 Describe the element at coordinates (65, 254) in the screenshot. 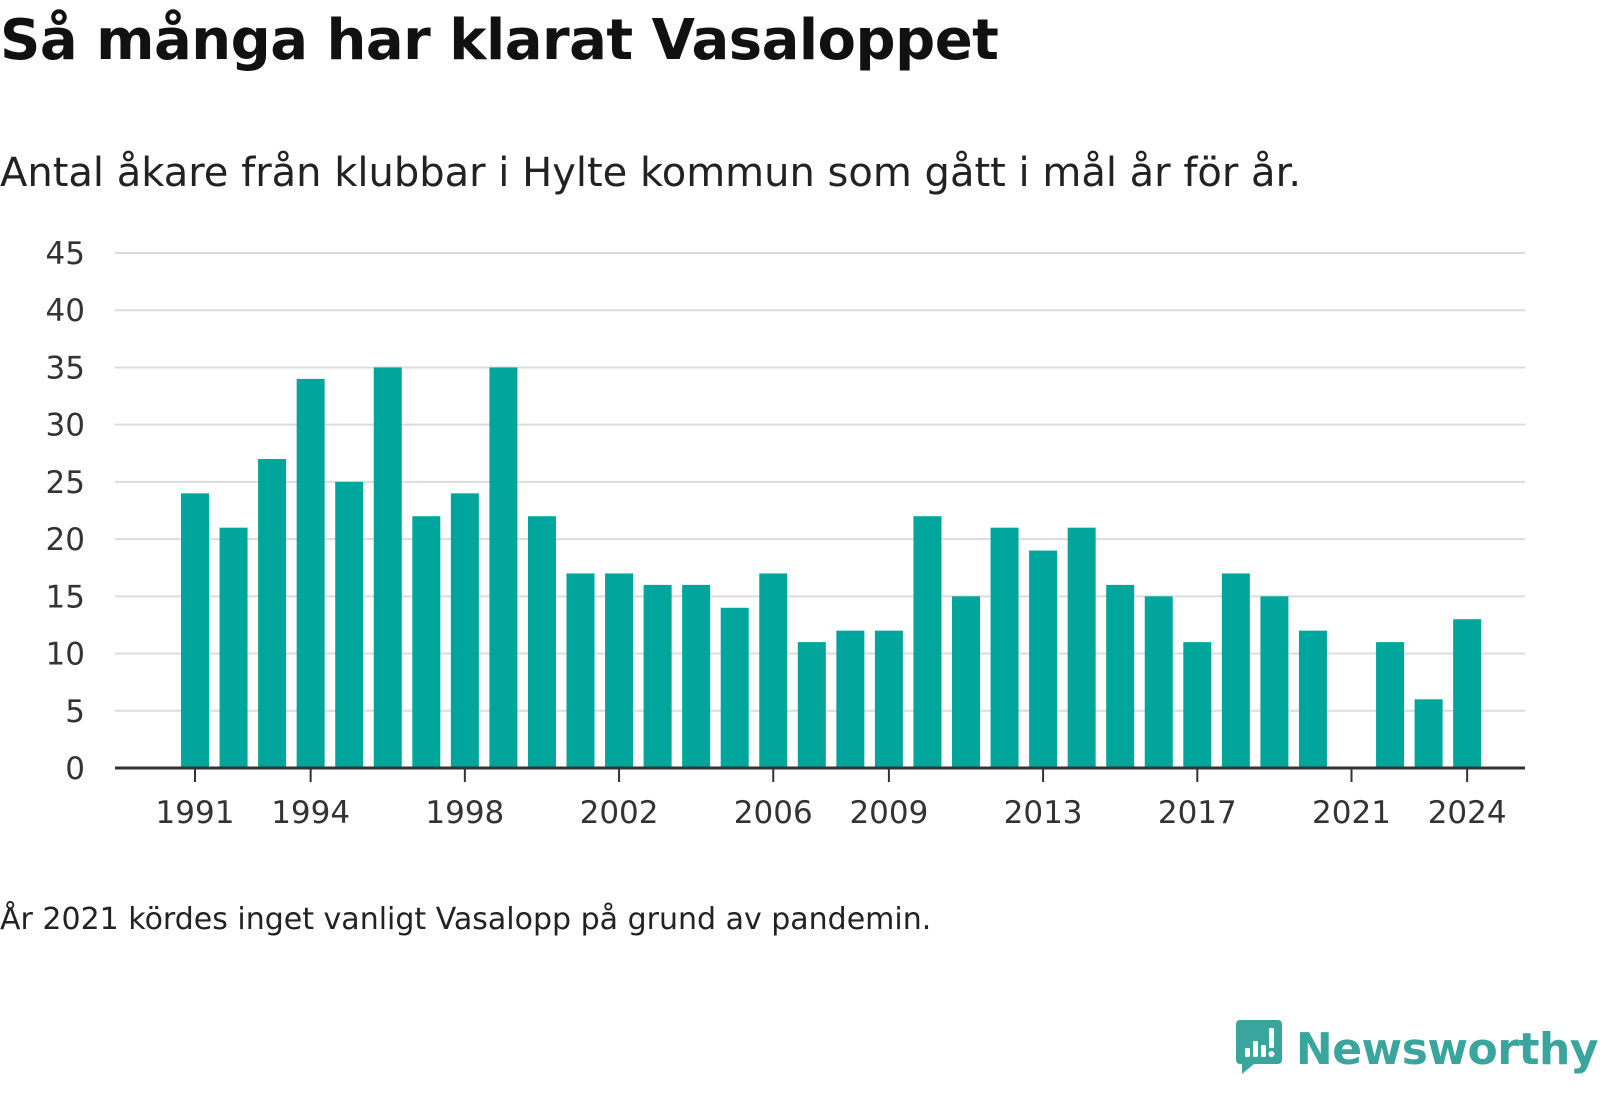

I see `y-tick-label-45: 45` at that location.